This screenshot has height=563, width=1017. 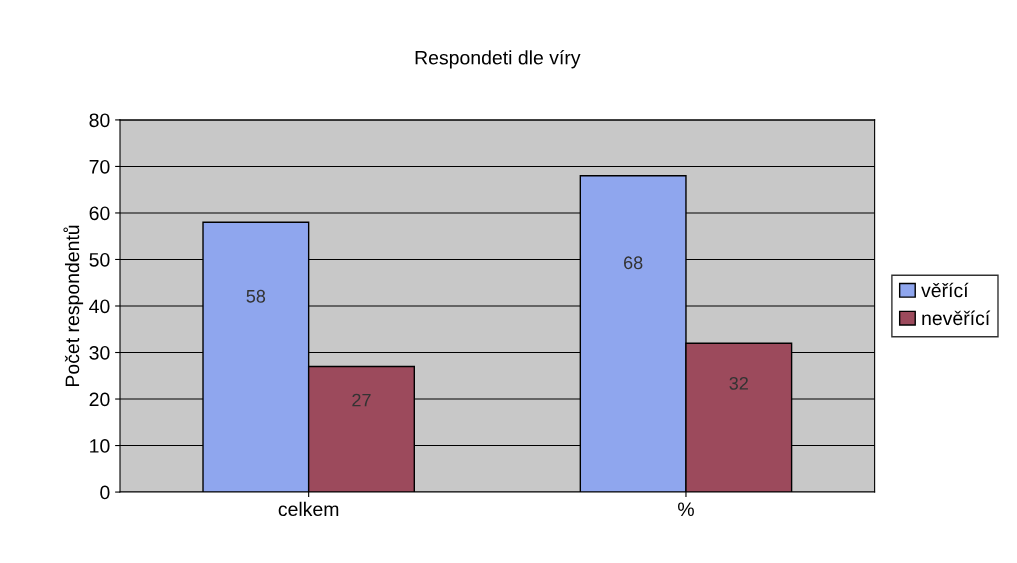 What do you see at coordinates (956, 318) in the screenshot?
I see `legend-label: nevěřící` at bounding box center [956, 318].